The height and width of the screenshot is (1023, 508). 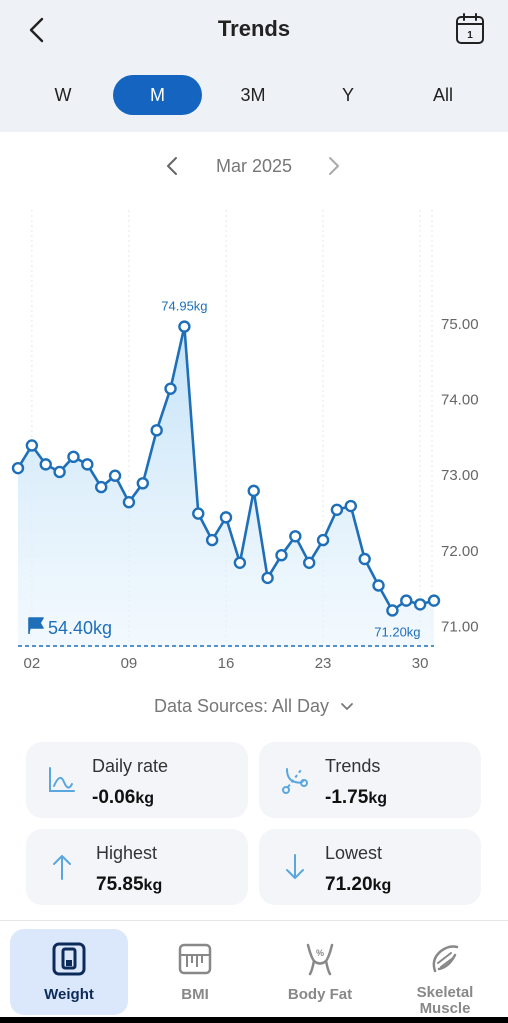 What do you see at coordinates (420, 663) in the screenshot?
I see `x-tick-label-30: 30` at bounding box center [420, 663].